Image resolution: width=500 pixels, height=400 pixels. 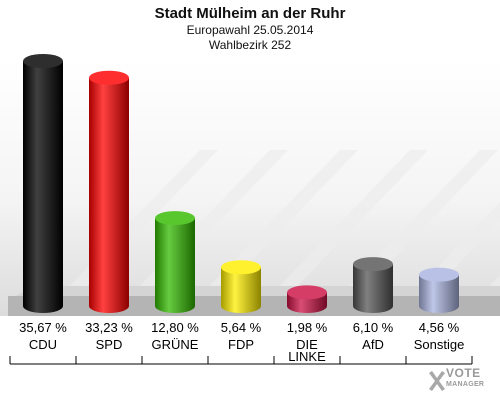 What do you see at coordinates (43, 344) in the screenshot?
I see `category-label: CDU` at bounding box center [43, 344].